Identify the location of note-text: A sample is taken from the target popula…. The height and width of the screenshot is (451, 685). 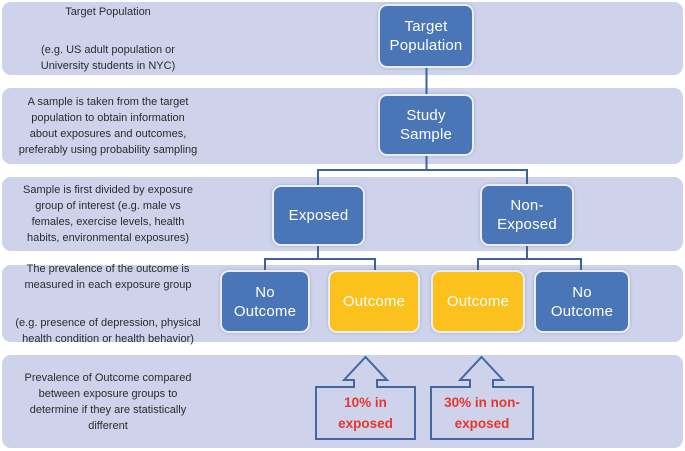
(108, 126).